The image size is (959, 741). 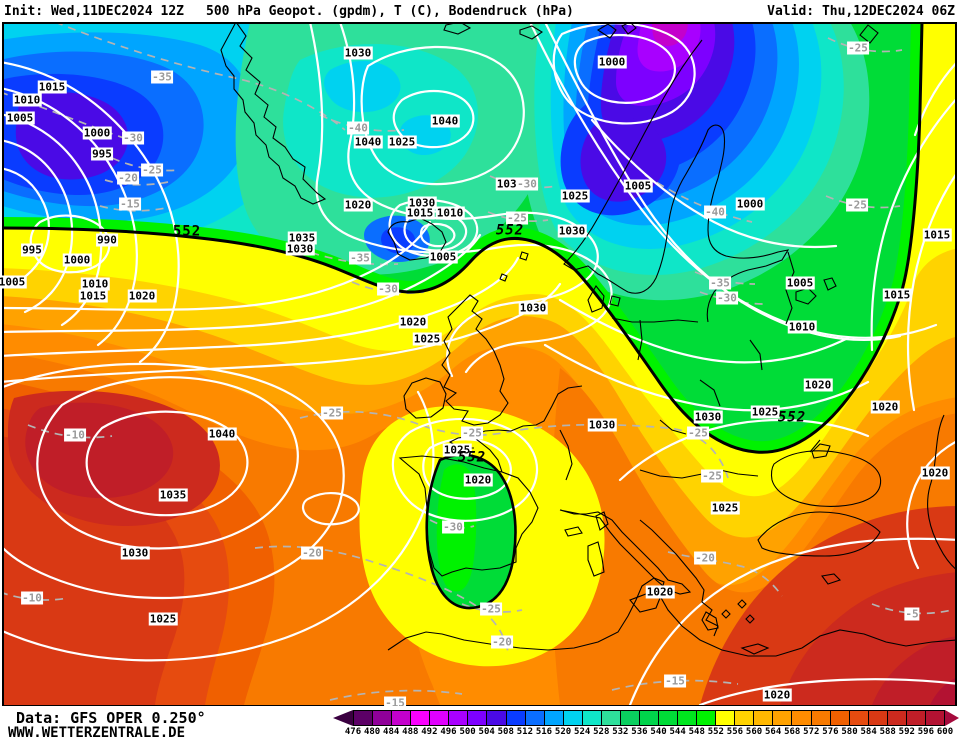 What do you see at coordinates (849, 732) in the screenshot?
I see `colorbar-tick: 580` at bounding box center [849, 732].